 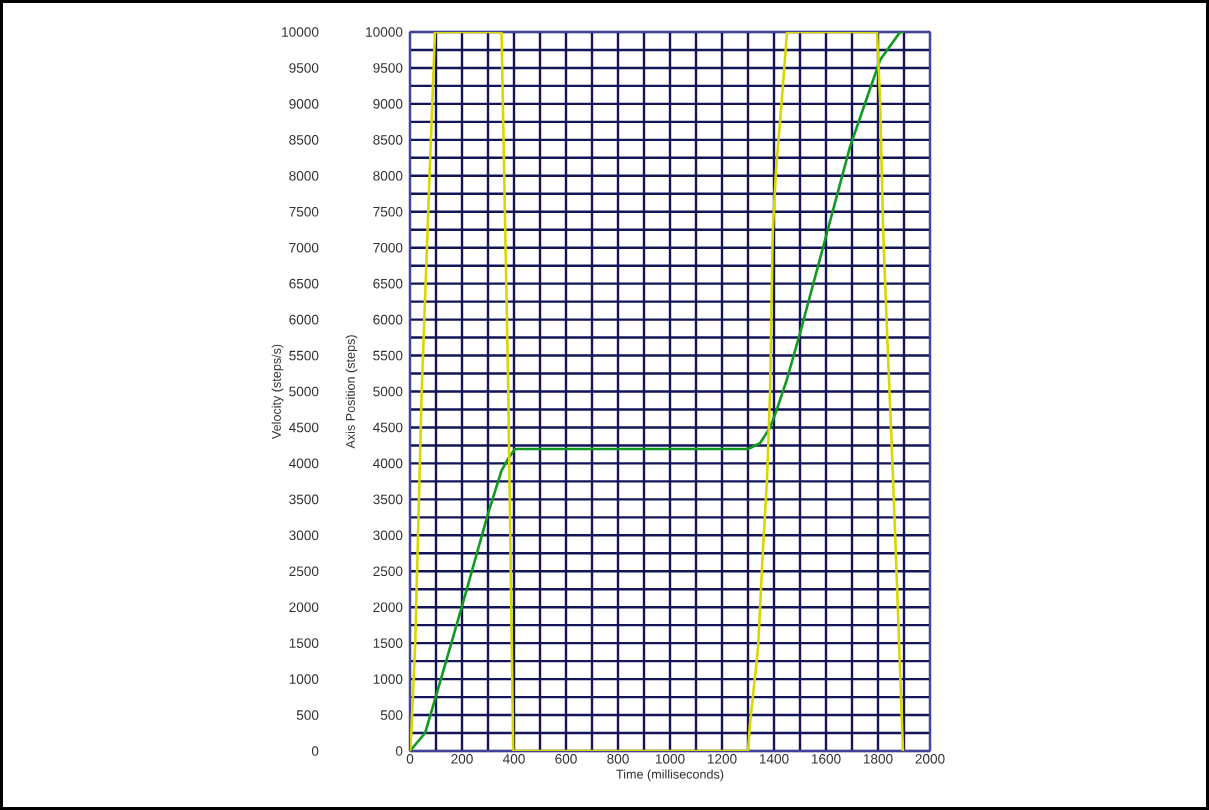 I want to click on y-axis-title: Velocity (steps/s), so click(x=277, y=392).